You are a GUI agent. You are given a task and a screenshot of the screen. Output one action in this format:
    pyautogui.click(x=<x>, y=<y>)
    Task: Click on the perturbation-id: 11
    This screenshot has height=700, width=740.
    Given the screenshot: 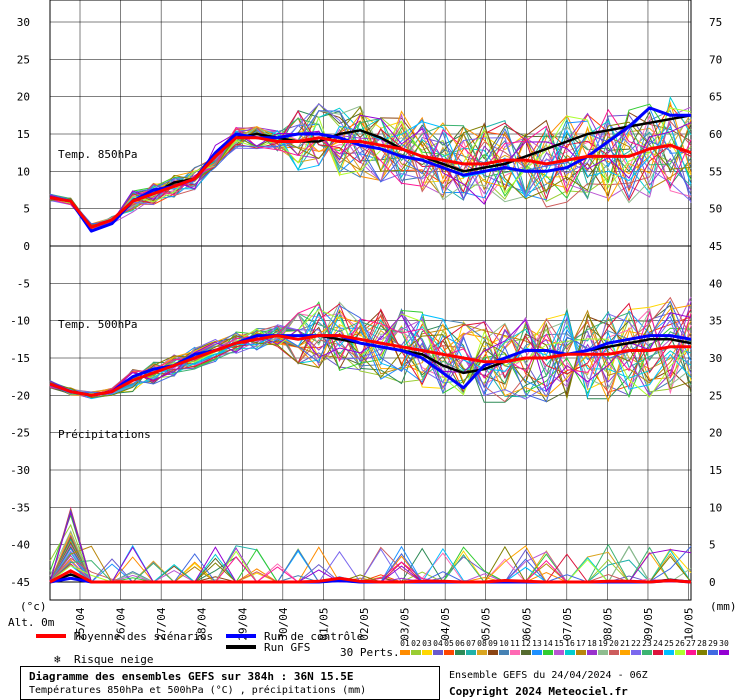 What is the action you would take?
    pyautogui.click(x=515, y=643)
    